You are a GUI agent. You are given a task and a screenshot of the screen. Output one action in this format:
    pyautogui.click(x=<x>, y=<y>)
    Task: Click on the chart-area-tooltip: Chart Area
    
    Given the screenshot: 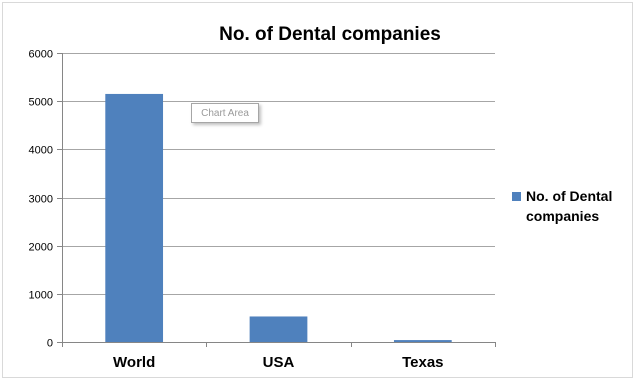 What is the action you would take?
    pyautogui.click(x=225, y=113)
    